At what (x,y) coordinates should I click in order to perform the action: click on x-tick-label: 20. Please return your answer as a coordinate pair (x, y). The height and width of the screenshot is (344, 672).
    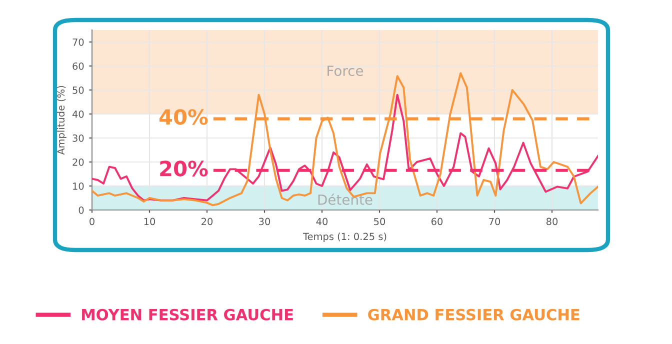
    Looking at the image, I should click on (207, 222).